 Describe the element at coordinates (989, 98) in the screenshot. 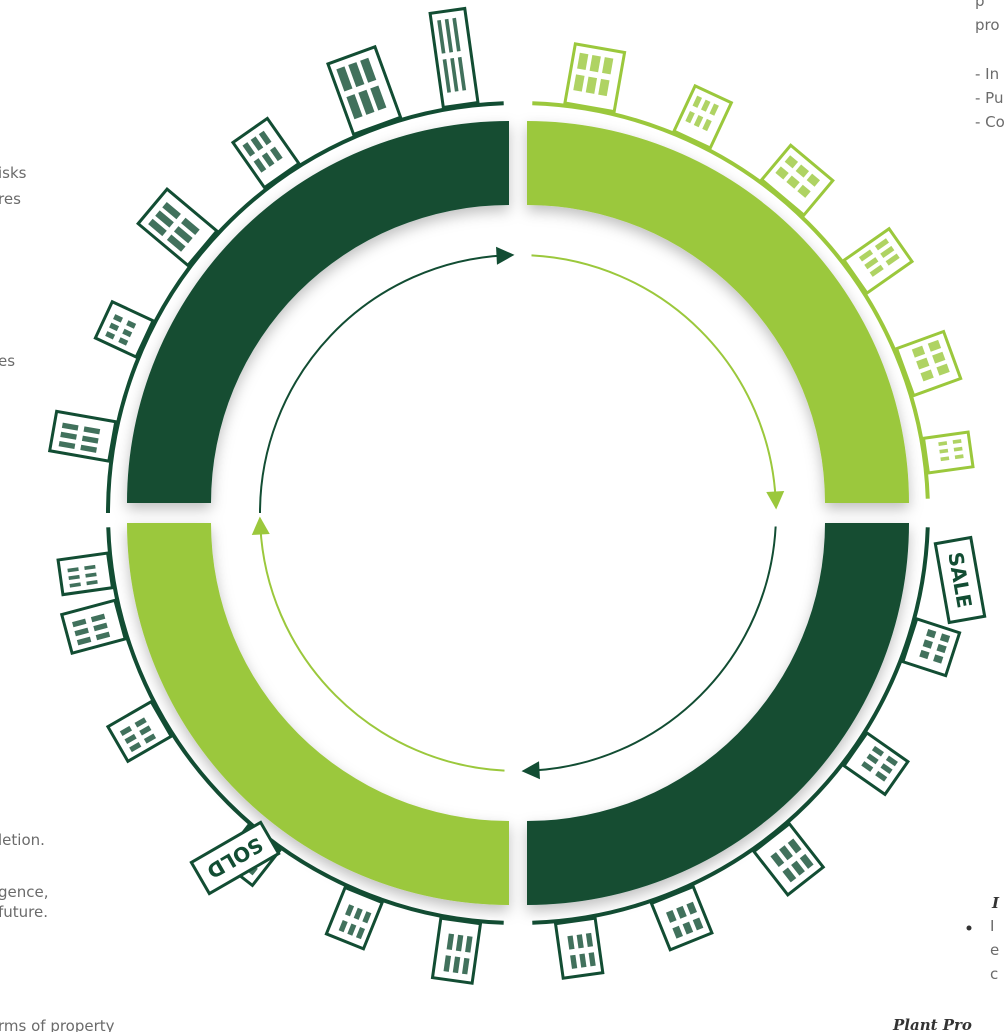

I see `text-fragment: - Pu` at that location.